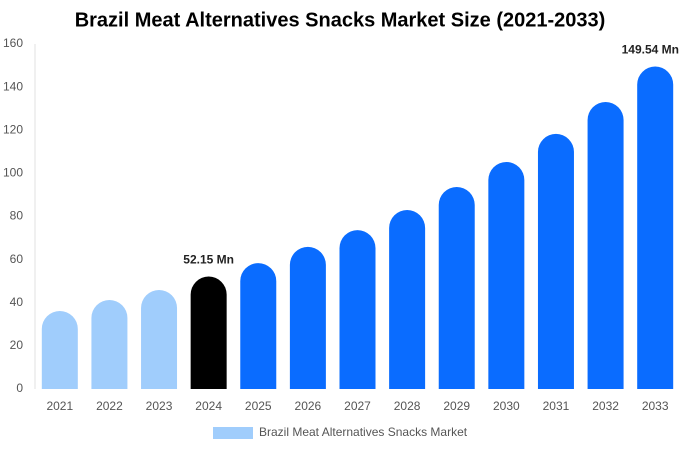  Describe the element at coordinates (159, 406) in the screenshot. I see `x-tick-label: 2023` at that location.